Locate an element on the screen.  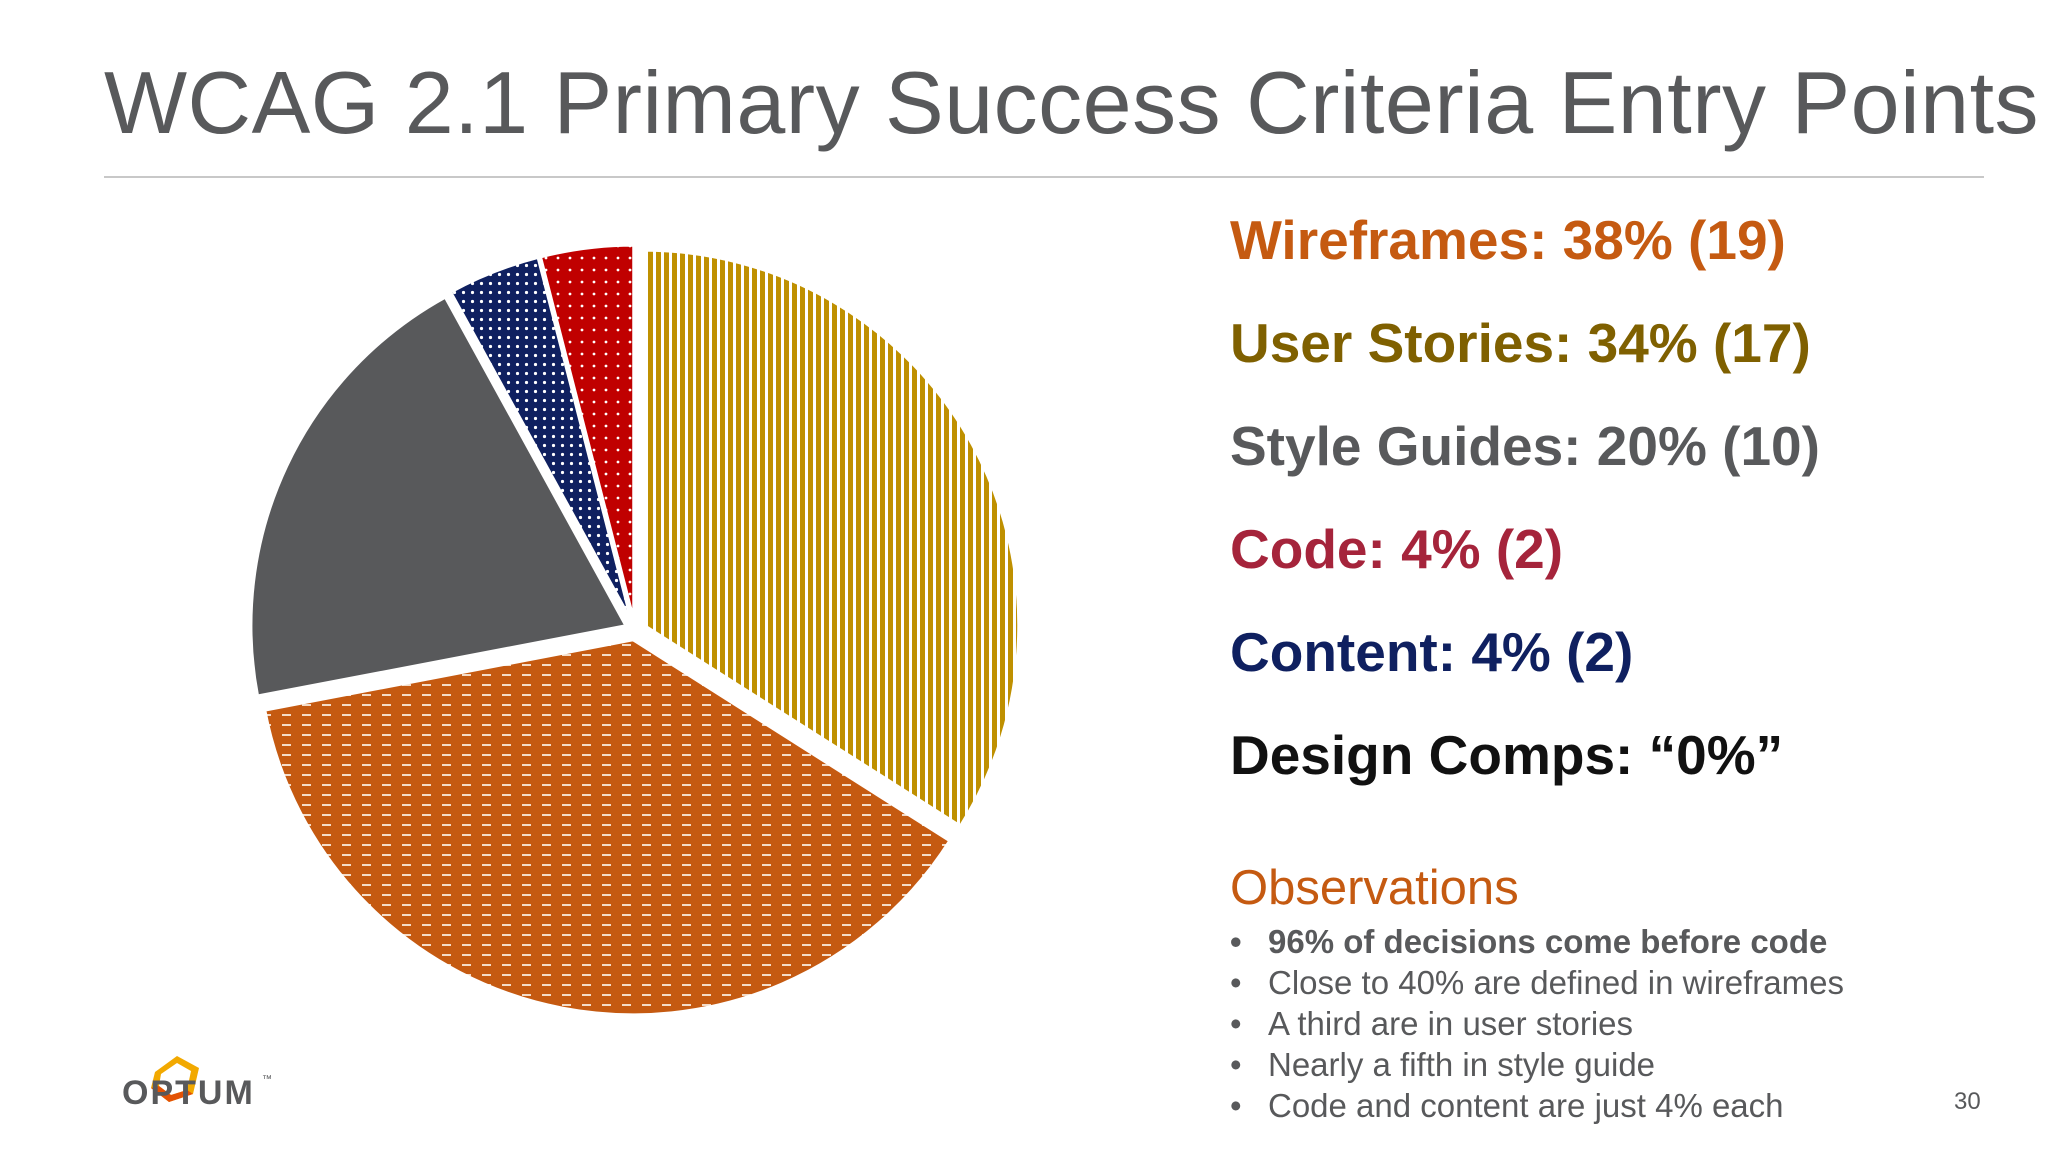
observation-item: • 96% of decisions come before code is located at coordinates (1537, 941).